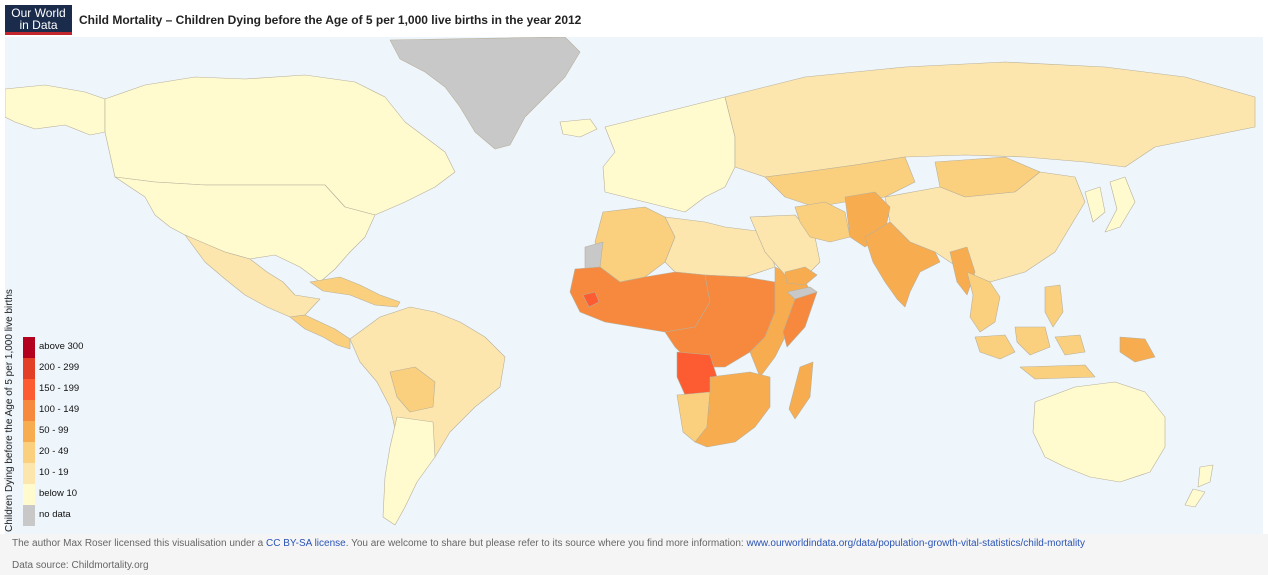 This screenshot has width=1268, height=575. I want to click on region-north-africa, so click(635, 244).